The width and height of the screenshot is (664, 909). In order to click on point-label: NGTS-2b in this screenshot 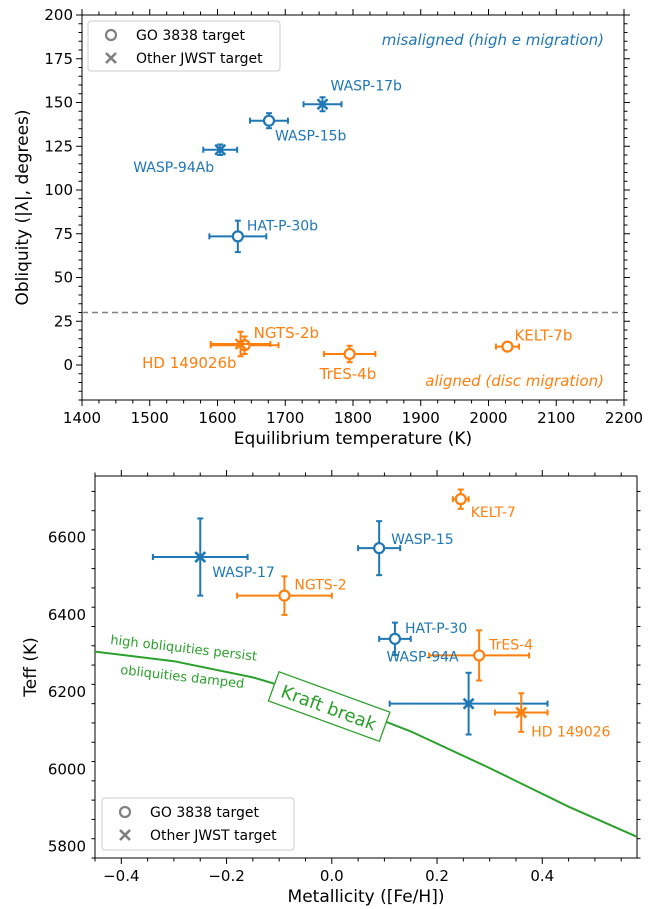, I will do `click(286, 333)`.